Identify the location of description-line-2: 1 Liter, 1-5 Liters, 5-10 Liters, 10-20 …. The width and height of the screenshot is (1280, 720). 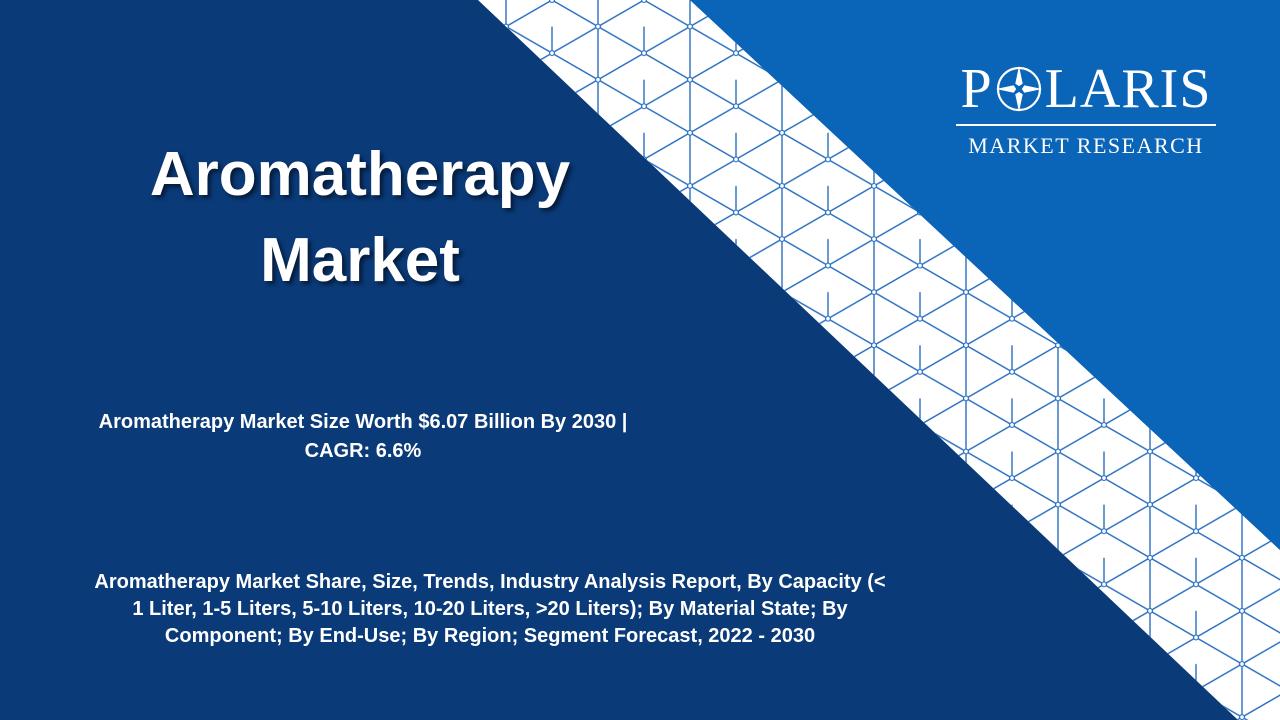
(490, 609).